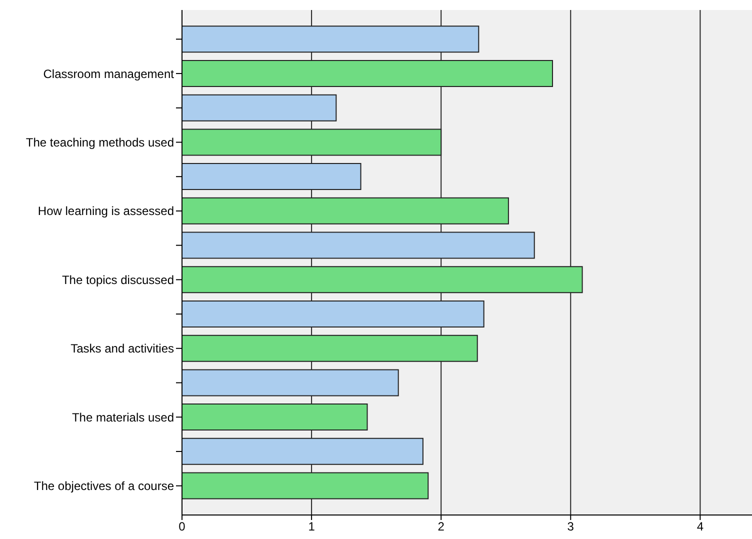 The width and height of the screenshot is (752, 539). What do you see at coordinates (441, 527) in the screenshot?
I see `x-tick-label: 2` at bounding box center [441, 527].